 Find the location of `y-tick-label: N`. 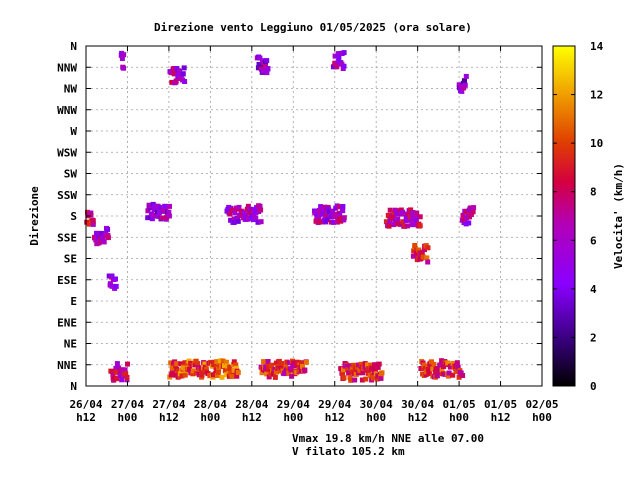

y-tick-label: N is located at coordinates (73, 46).